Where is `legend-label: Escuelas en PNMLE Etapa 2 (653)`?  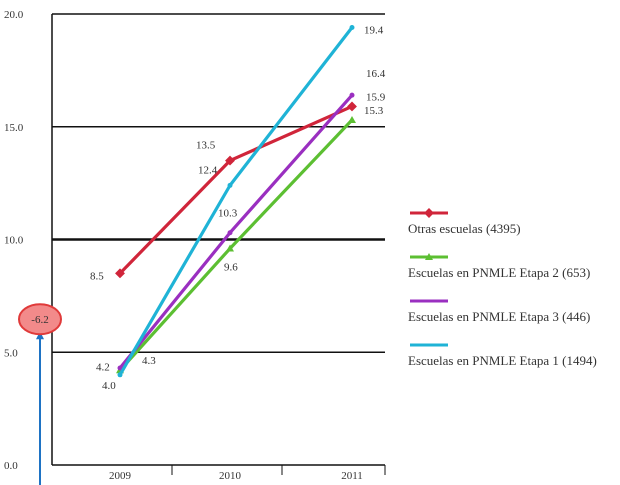 legend-label: Escuelas en PNMLE Etapa 2 (653) is located at coordinates (499, 272).